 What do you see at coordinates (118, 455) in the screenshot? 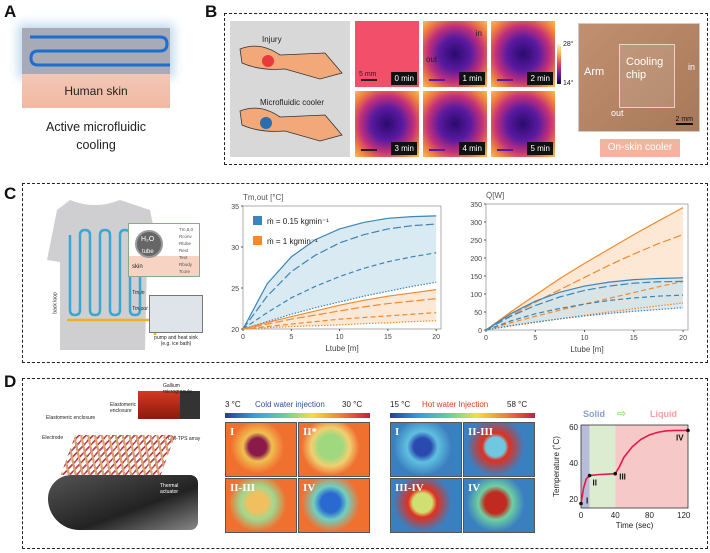
I see `electrode-array` at bounding box center [118, 455].